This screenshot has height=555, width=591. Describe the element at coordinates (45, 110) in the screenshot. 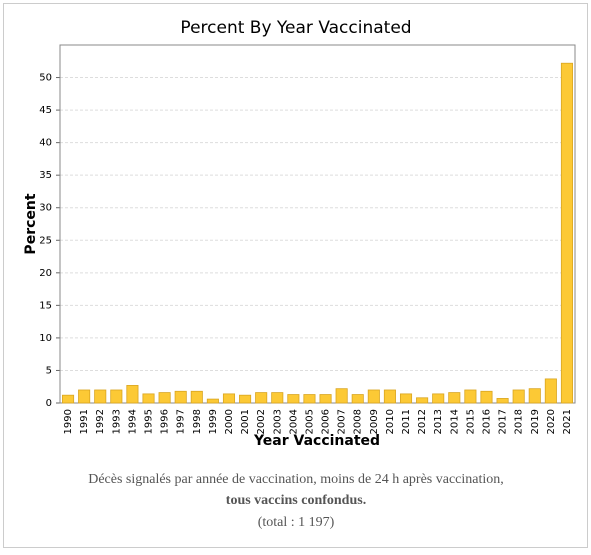

I see `y-tick-label: 45` at that location.